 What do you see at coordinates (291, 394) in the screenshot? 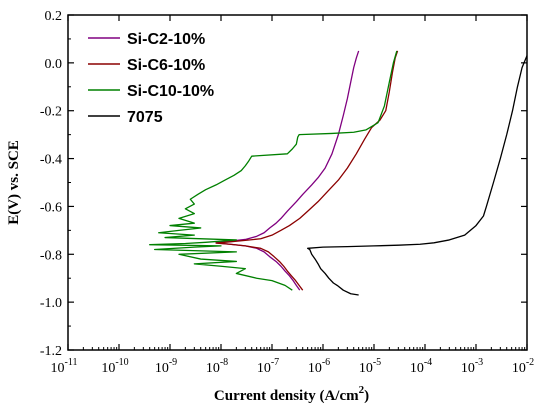
I see `x-axis-label: Current density (A/cm2)` at bounding box center [291, 394].